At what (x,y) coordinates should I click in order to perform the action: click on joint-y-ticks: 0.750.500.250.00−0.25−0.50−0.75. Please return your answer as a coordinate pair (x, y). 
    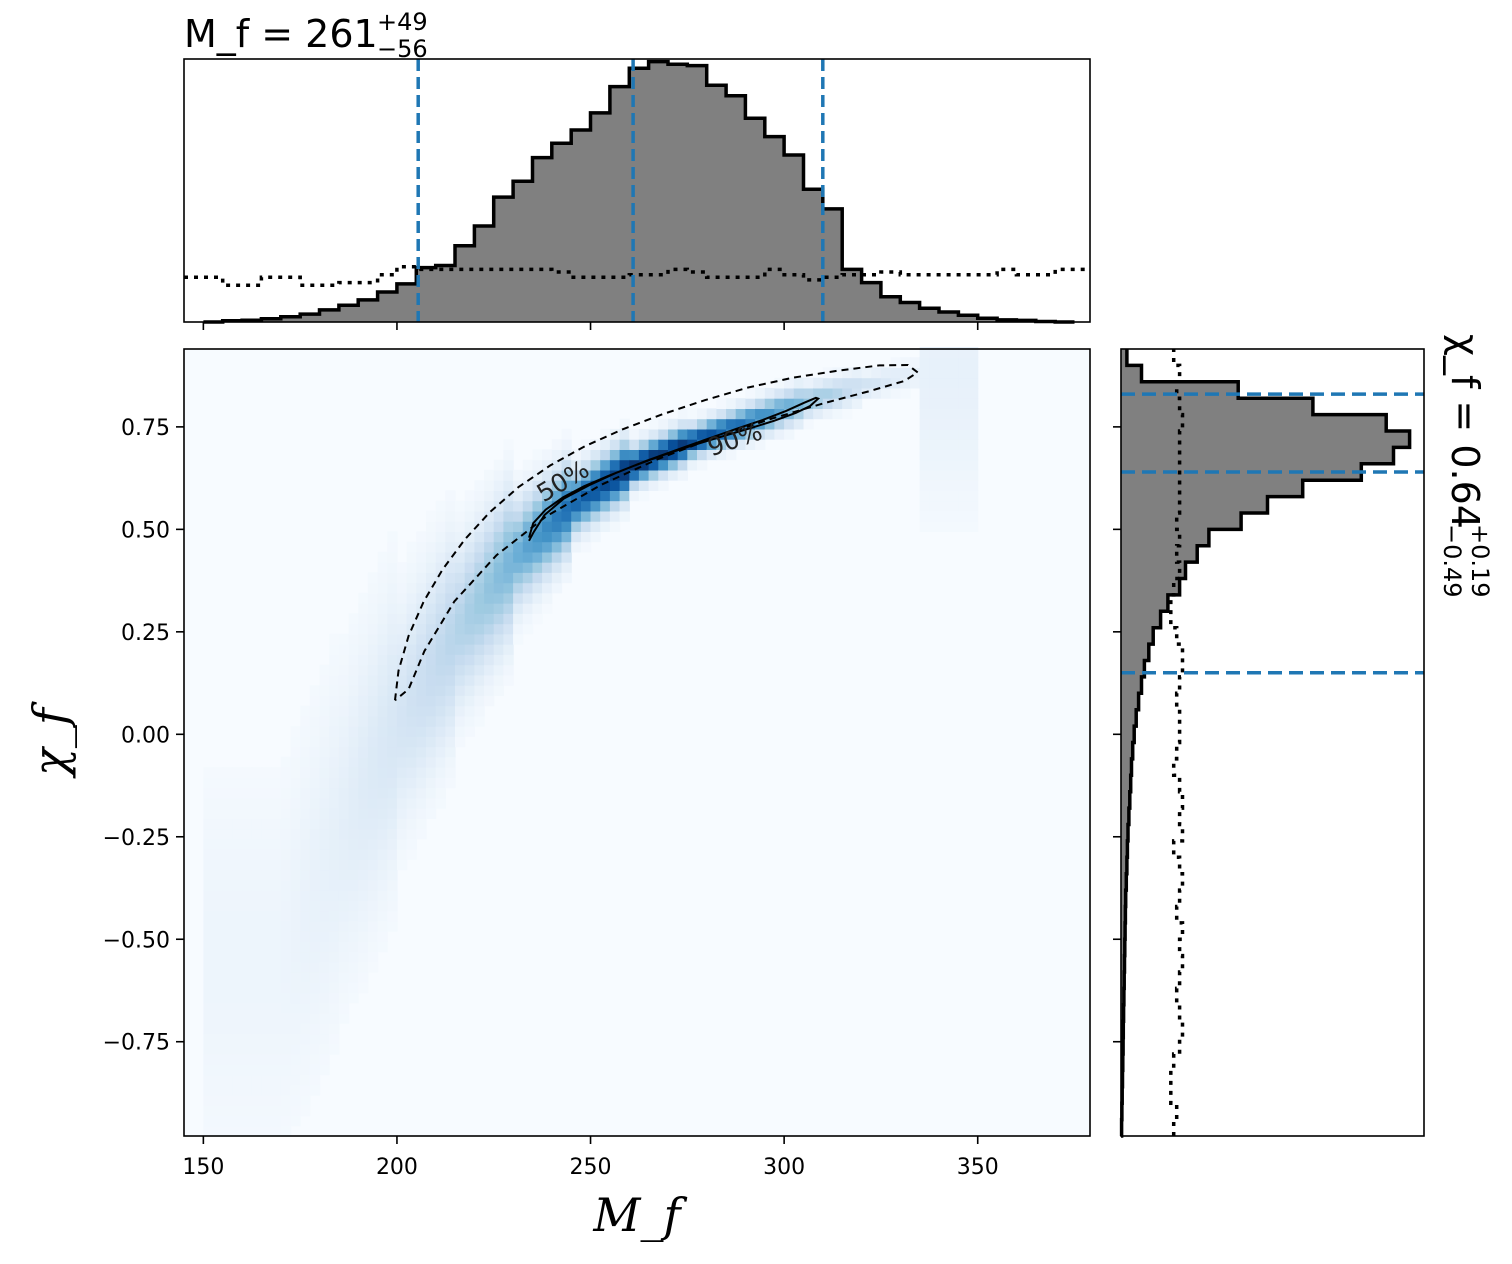
    Looking at the image, I should click on (143, 736).